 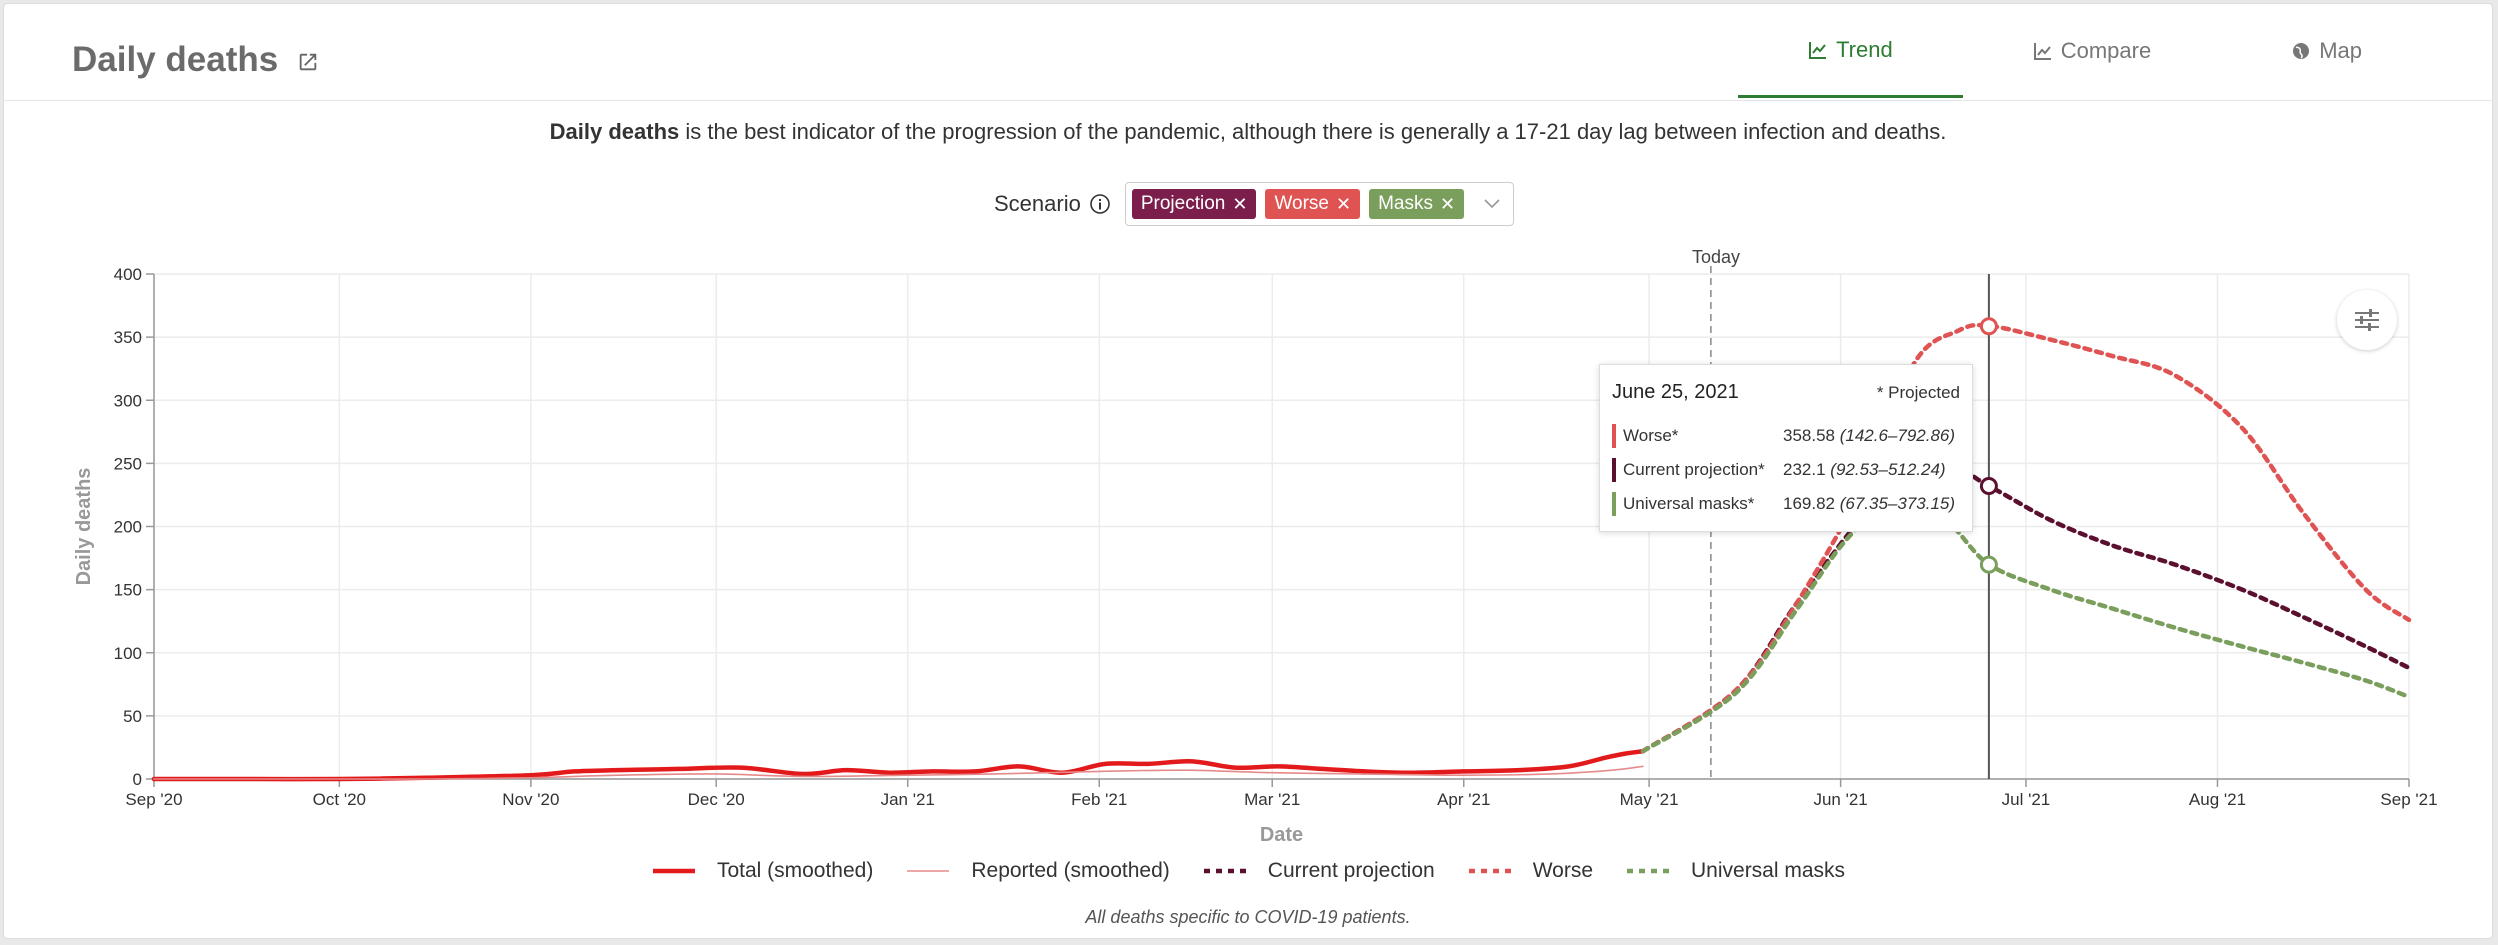 What do you see at coordinates (1689, 503) in the screenshot?
I see `tooltip-series-name: Universal masks*` at bounding box center [1689, 503].